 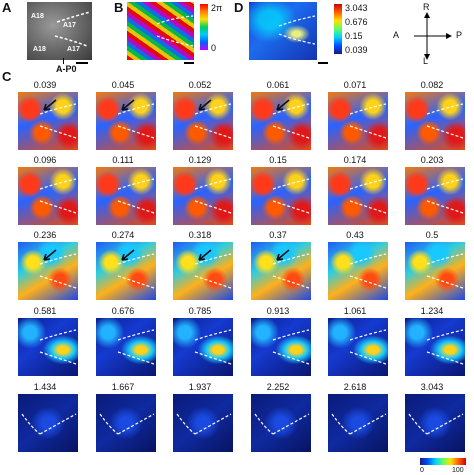 What do you see at coordinates (45, 311) in the screenshot?
I see `tile-frequency-label: 0.581` at bounding box center [45, 311].